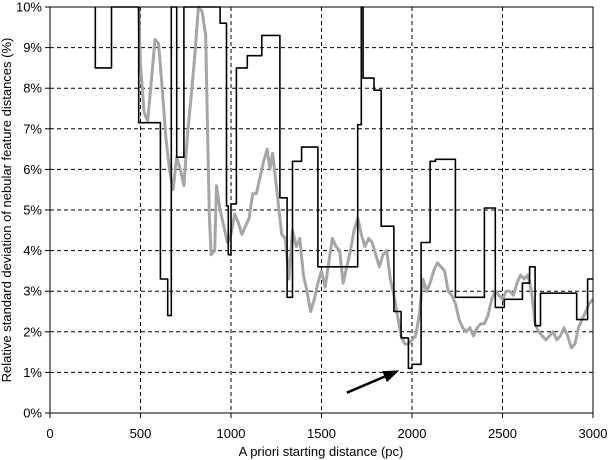 The image size is (608, 460). I want to click on y-tick-label: 7%, so click(32, 128).